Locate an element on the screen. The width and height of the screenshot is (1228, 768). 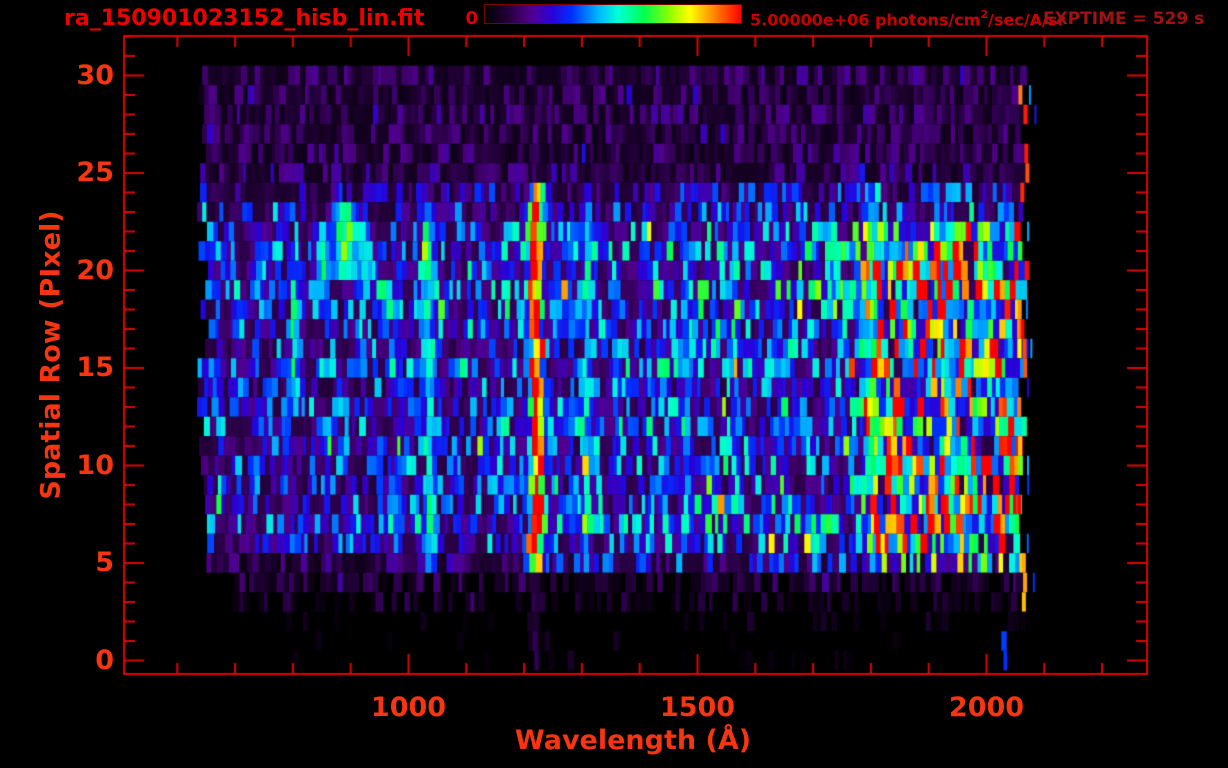
x-tick-label: 2000 is located at coordinates (986, 707).